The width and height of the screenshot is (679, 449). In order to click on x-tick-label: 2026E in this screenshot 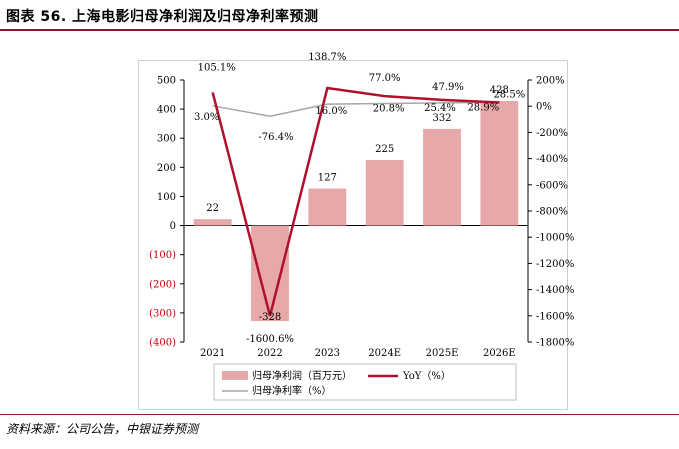, I will do `click(499, 353)`.